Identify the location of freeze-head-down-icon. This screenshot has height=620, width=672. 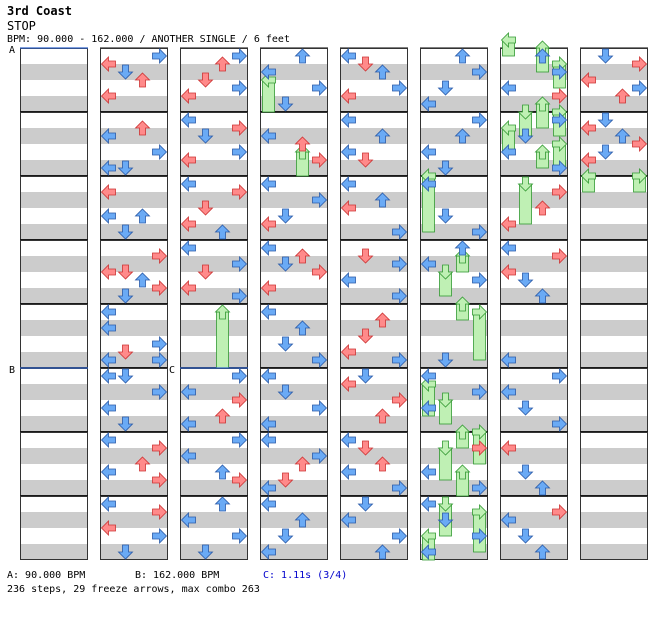
(525, 112).